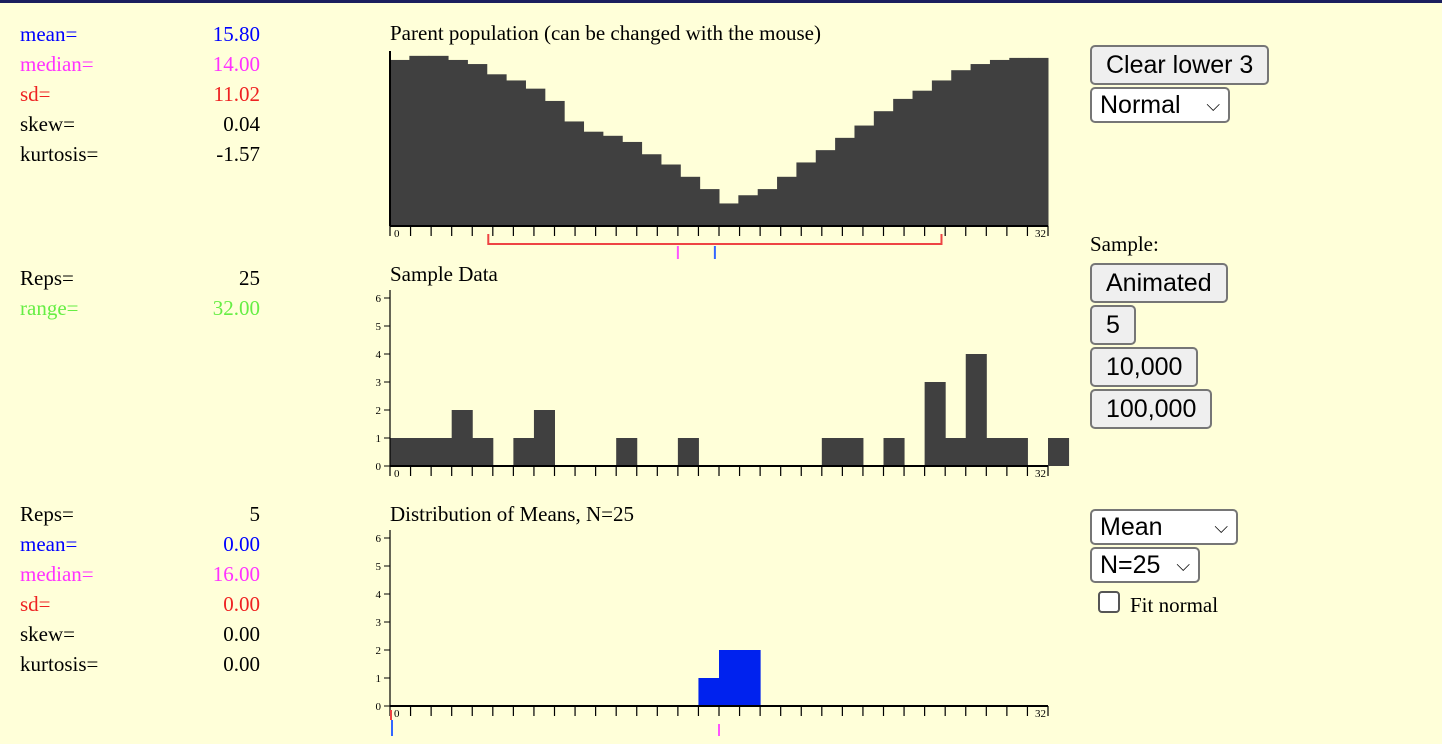  What do you see at coordinates (59, 664) in the screenshot?
I see `means-stat-label: kurtosis=` at bounding box center [59, 664].